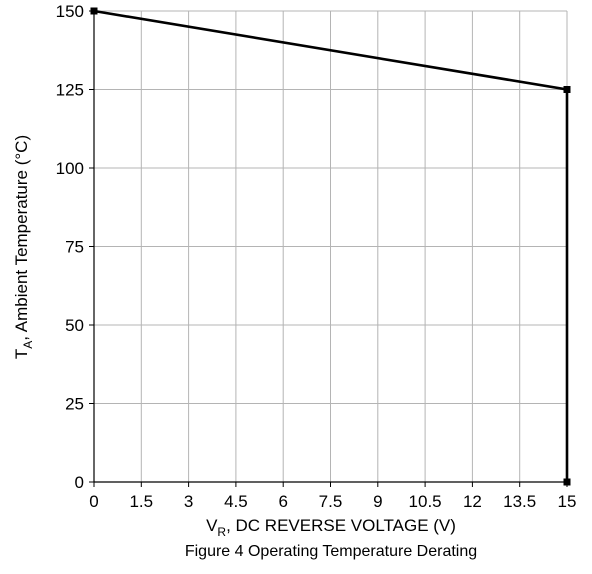  I want to click on y-axis-title-main: T, so click(21, 354).